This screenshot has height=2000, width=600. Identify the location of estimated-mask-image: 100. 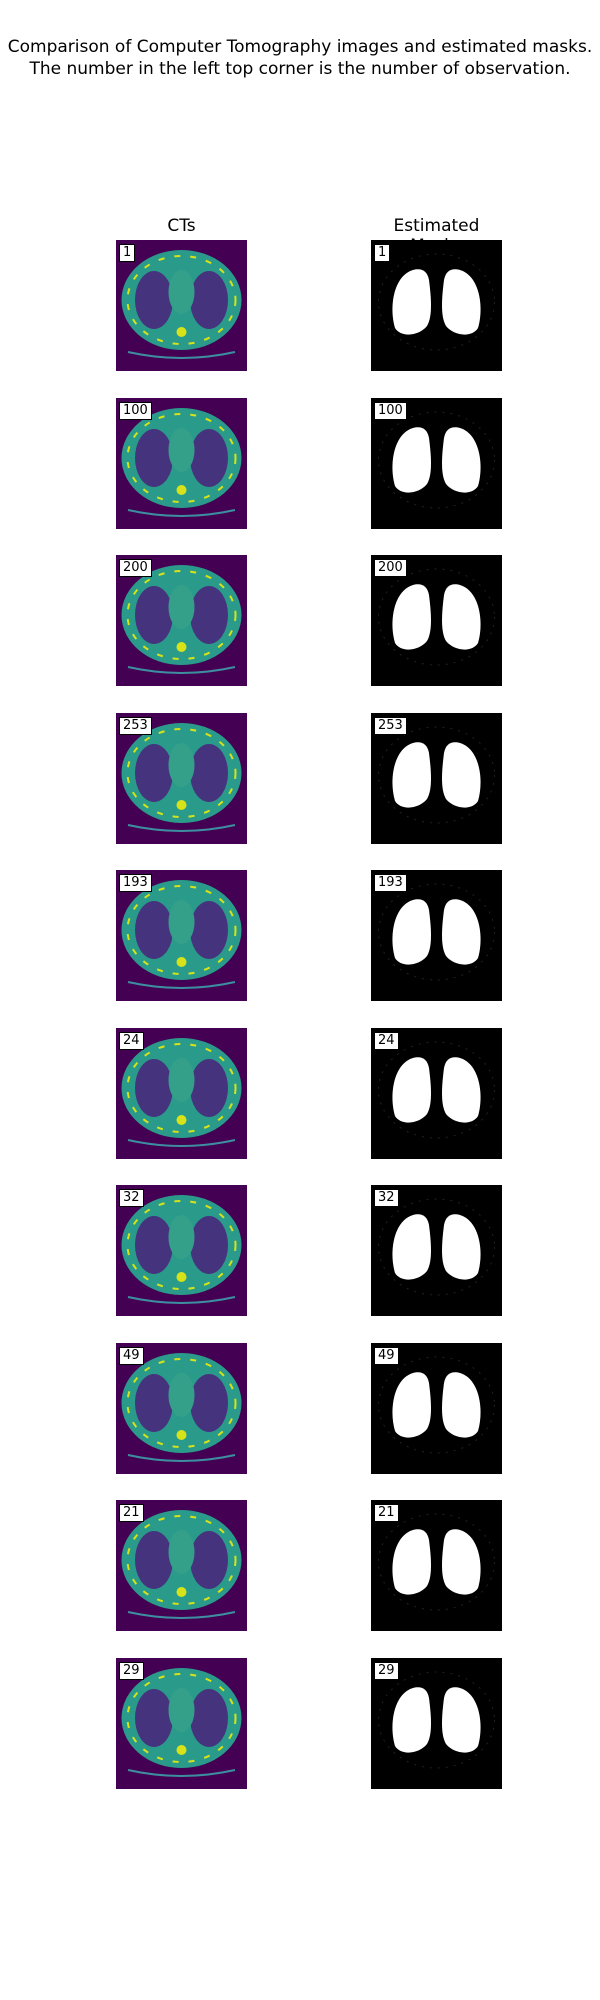
(436, 463).